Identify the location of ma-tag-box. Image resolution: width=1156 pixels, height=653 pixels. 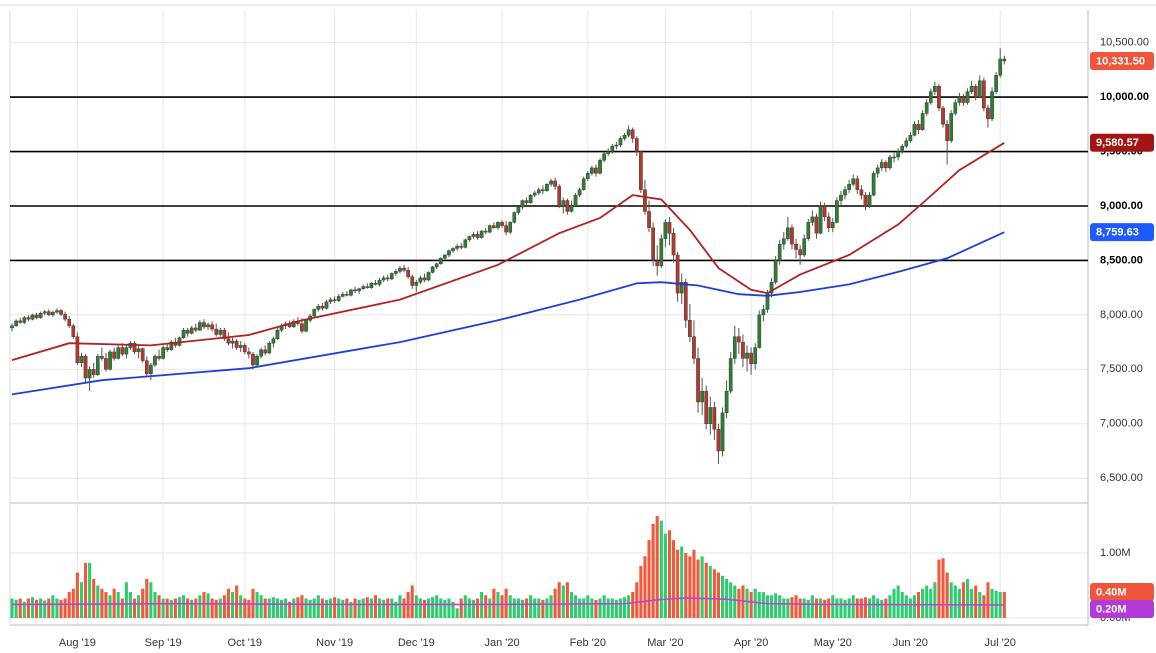
(1122, 232).